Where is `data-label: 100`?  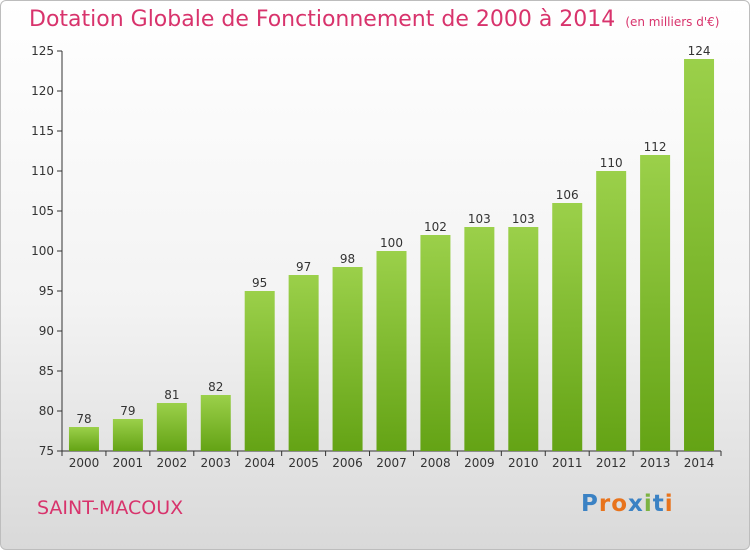
data-label: 100 is located at coordinates (391, 243).